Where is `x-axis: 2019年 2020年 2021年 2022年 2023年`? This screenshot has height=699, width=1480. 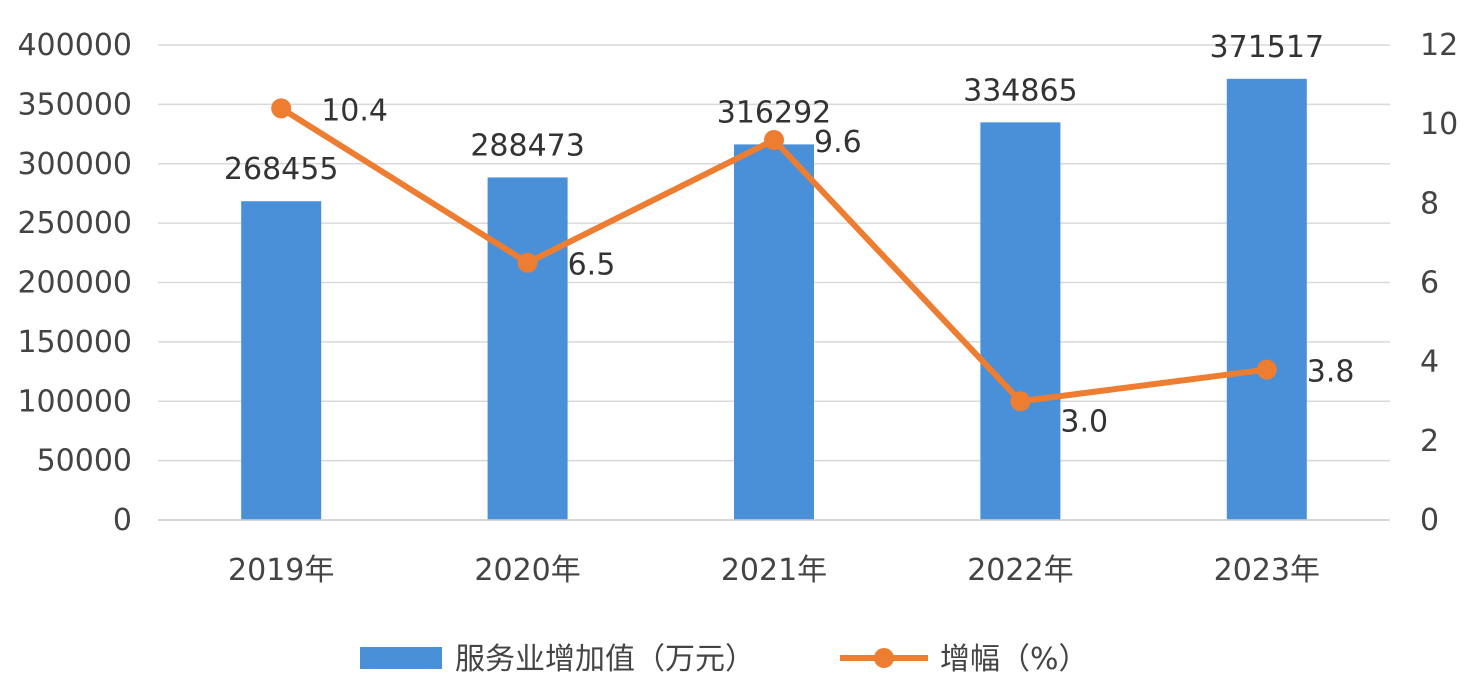
x-axis: 2019年 2020年 2021年 2022年 2023年 is located at coordinates (774, 553).